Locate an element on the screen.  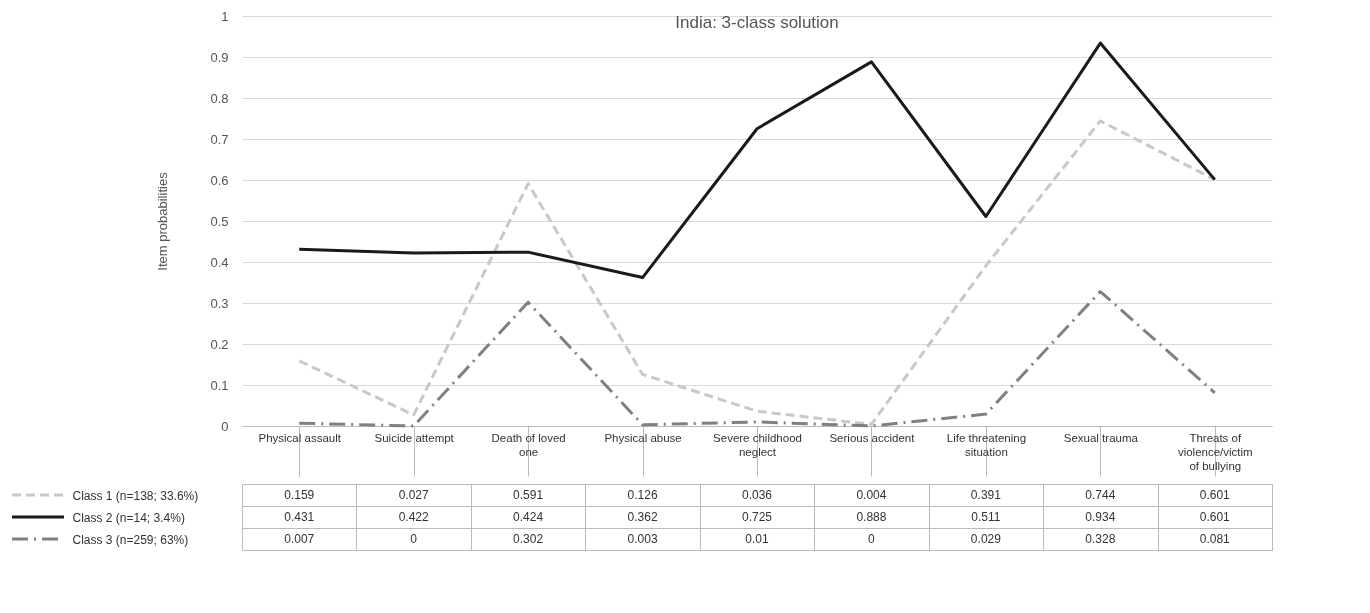
data-label: 0.511 is located at coordinates (986, 517).